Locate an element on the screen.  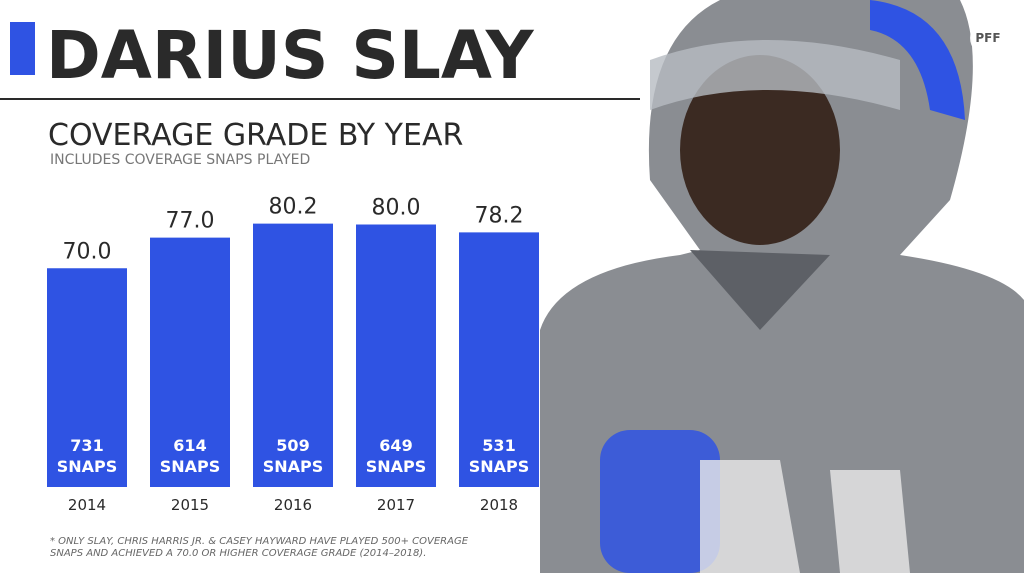
value-label: 77.0 is located at coordinates (190, 221).